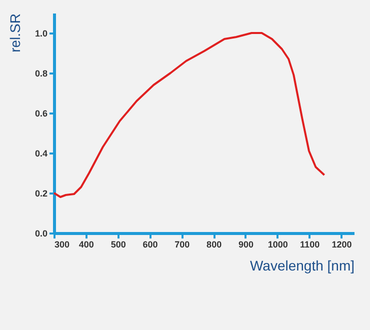 The height and width of the screenshot is (330, 370). I want to click on y-tick-label: 0.2, so click(41, 193).